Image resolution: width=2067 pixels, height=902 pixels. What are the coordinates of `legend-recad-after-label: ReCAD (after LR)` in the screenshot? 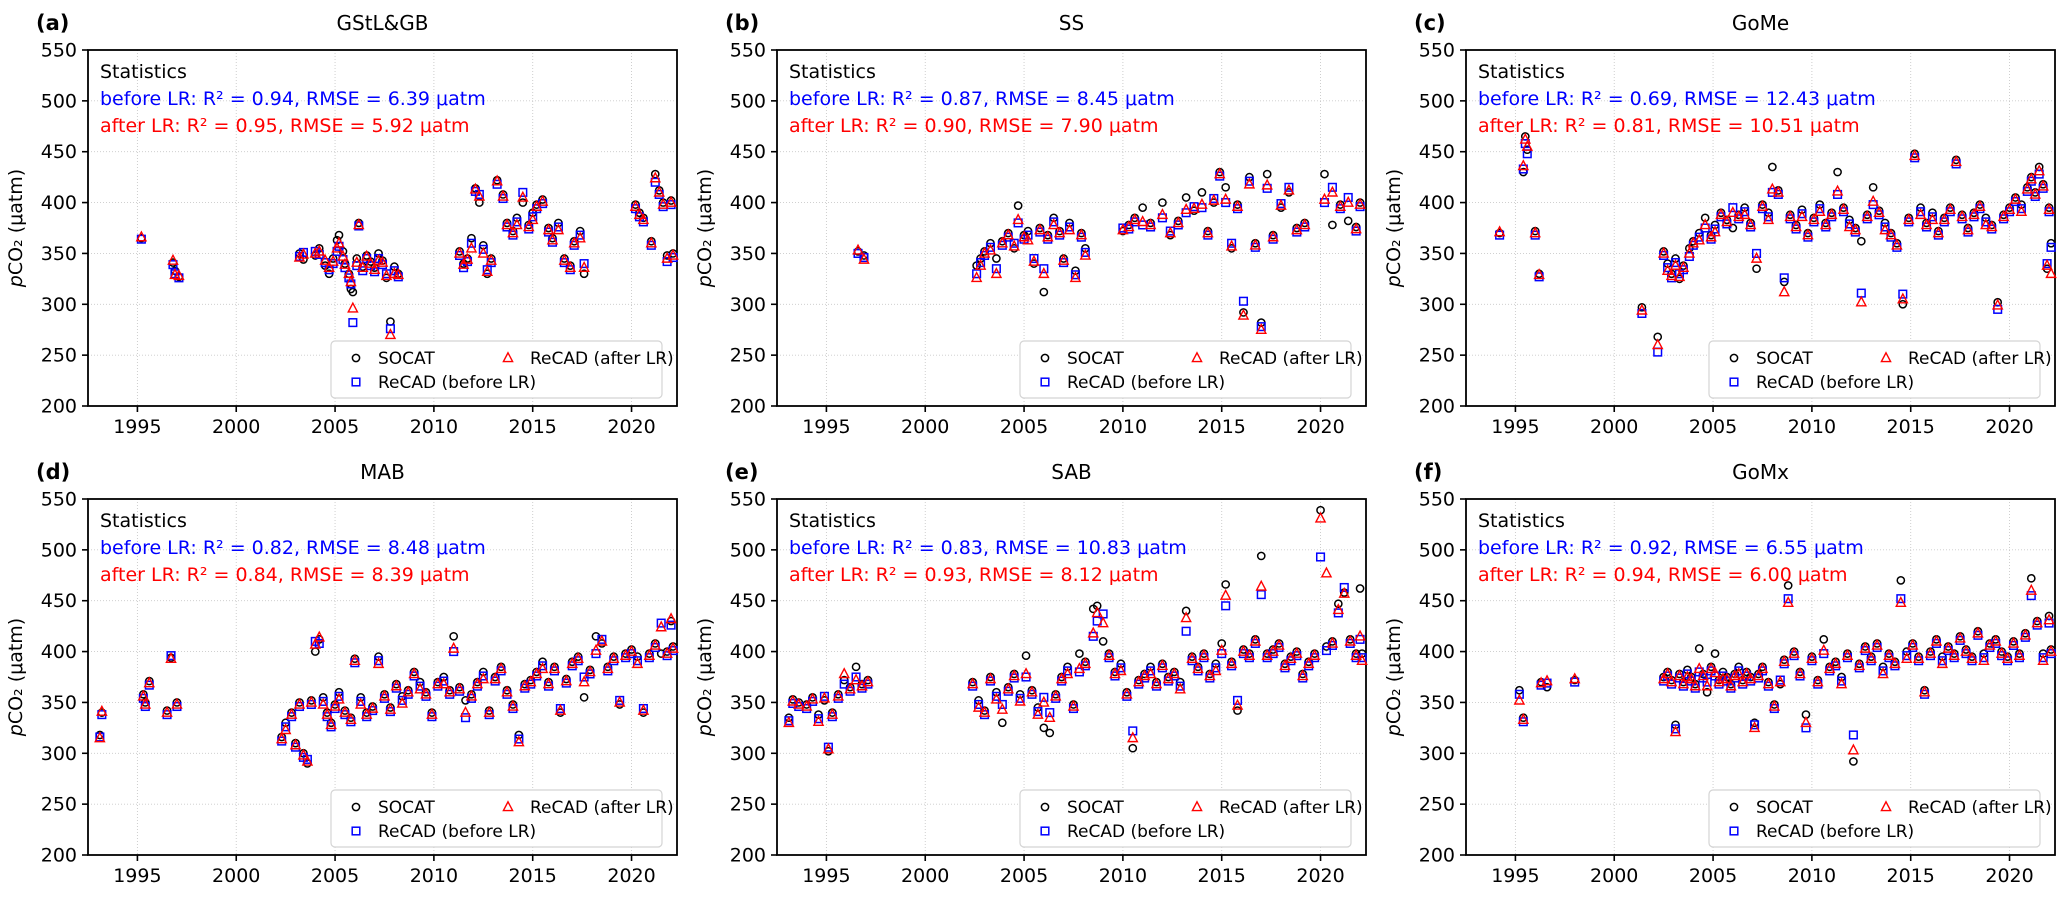 It's located at (602, 359).